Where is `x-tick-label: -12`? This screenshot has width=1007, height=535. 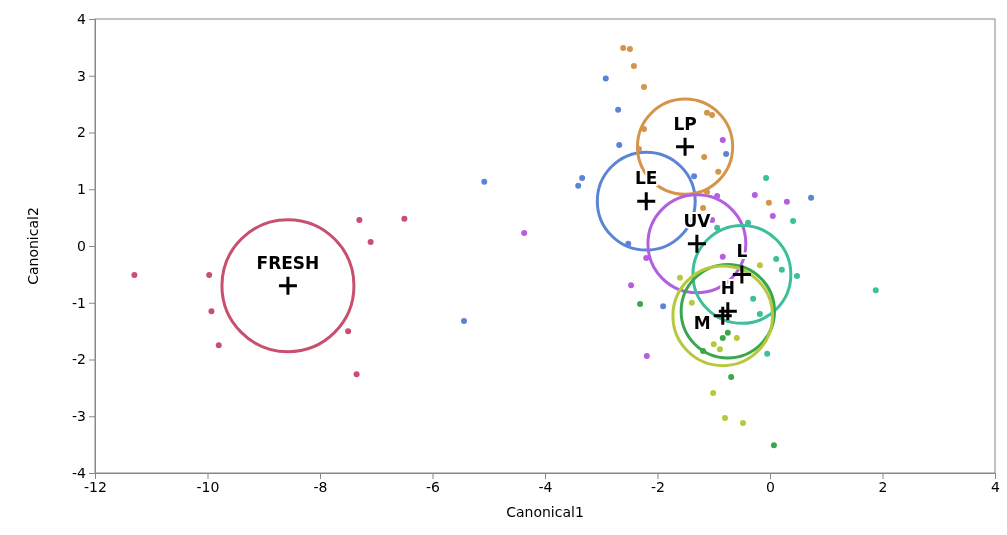
x-tick-label: -12 is located at coordinates (95, 486).